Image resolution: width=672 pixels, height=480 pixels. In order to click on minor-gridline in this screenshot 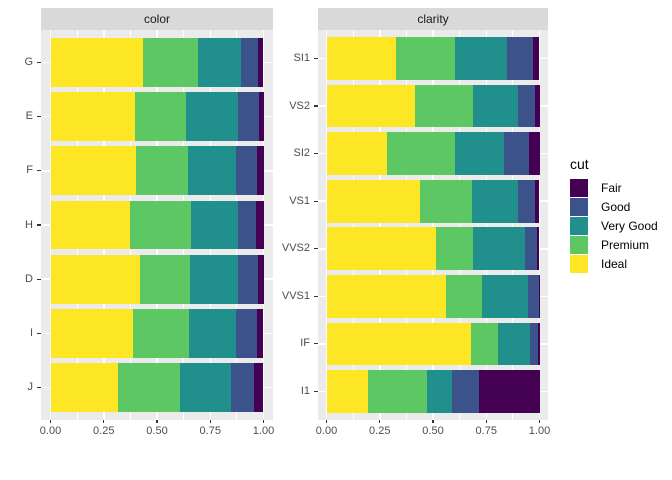, I will do `click(406, 225)`.